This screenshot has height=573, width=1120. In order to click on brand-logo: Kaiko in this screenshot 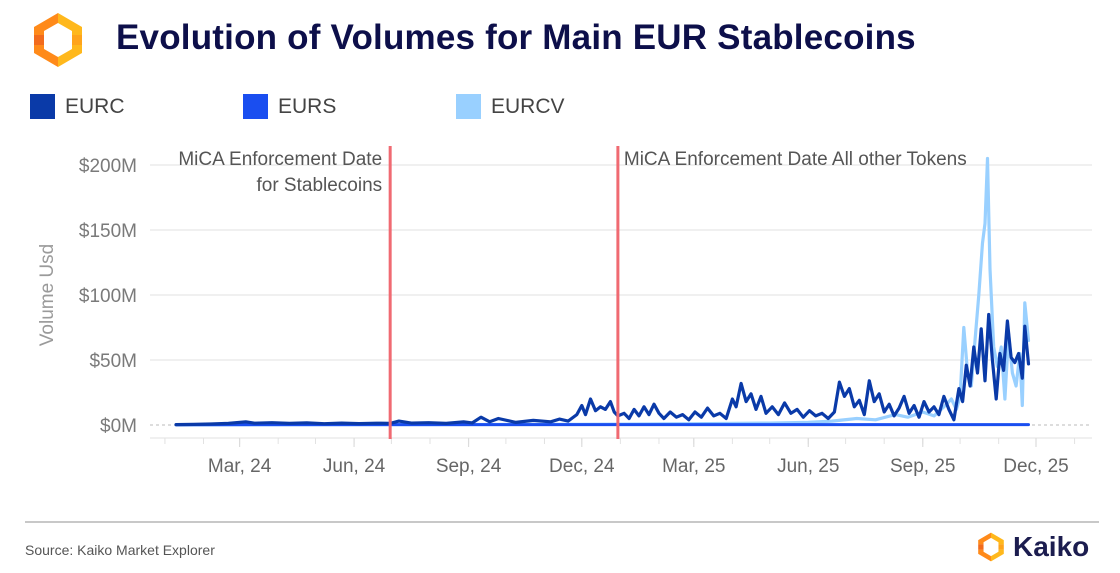, I will do `click(1032, 547)`.